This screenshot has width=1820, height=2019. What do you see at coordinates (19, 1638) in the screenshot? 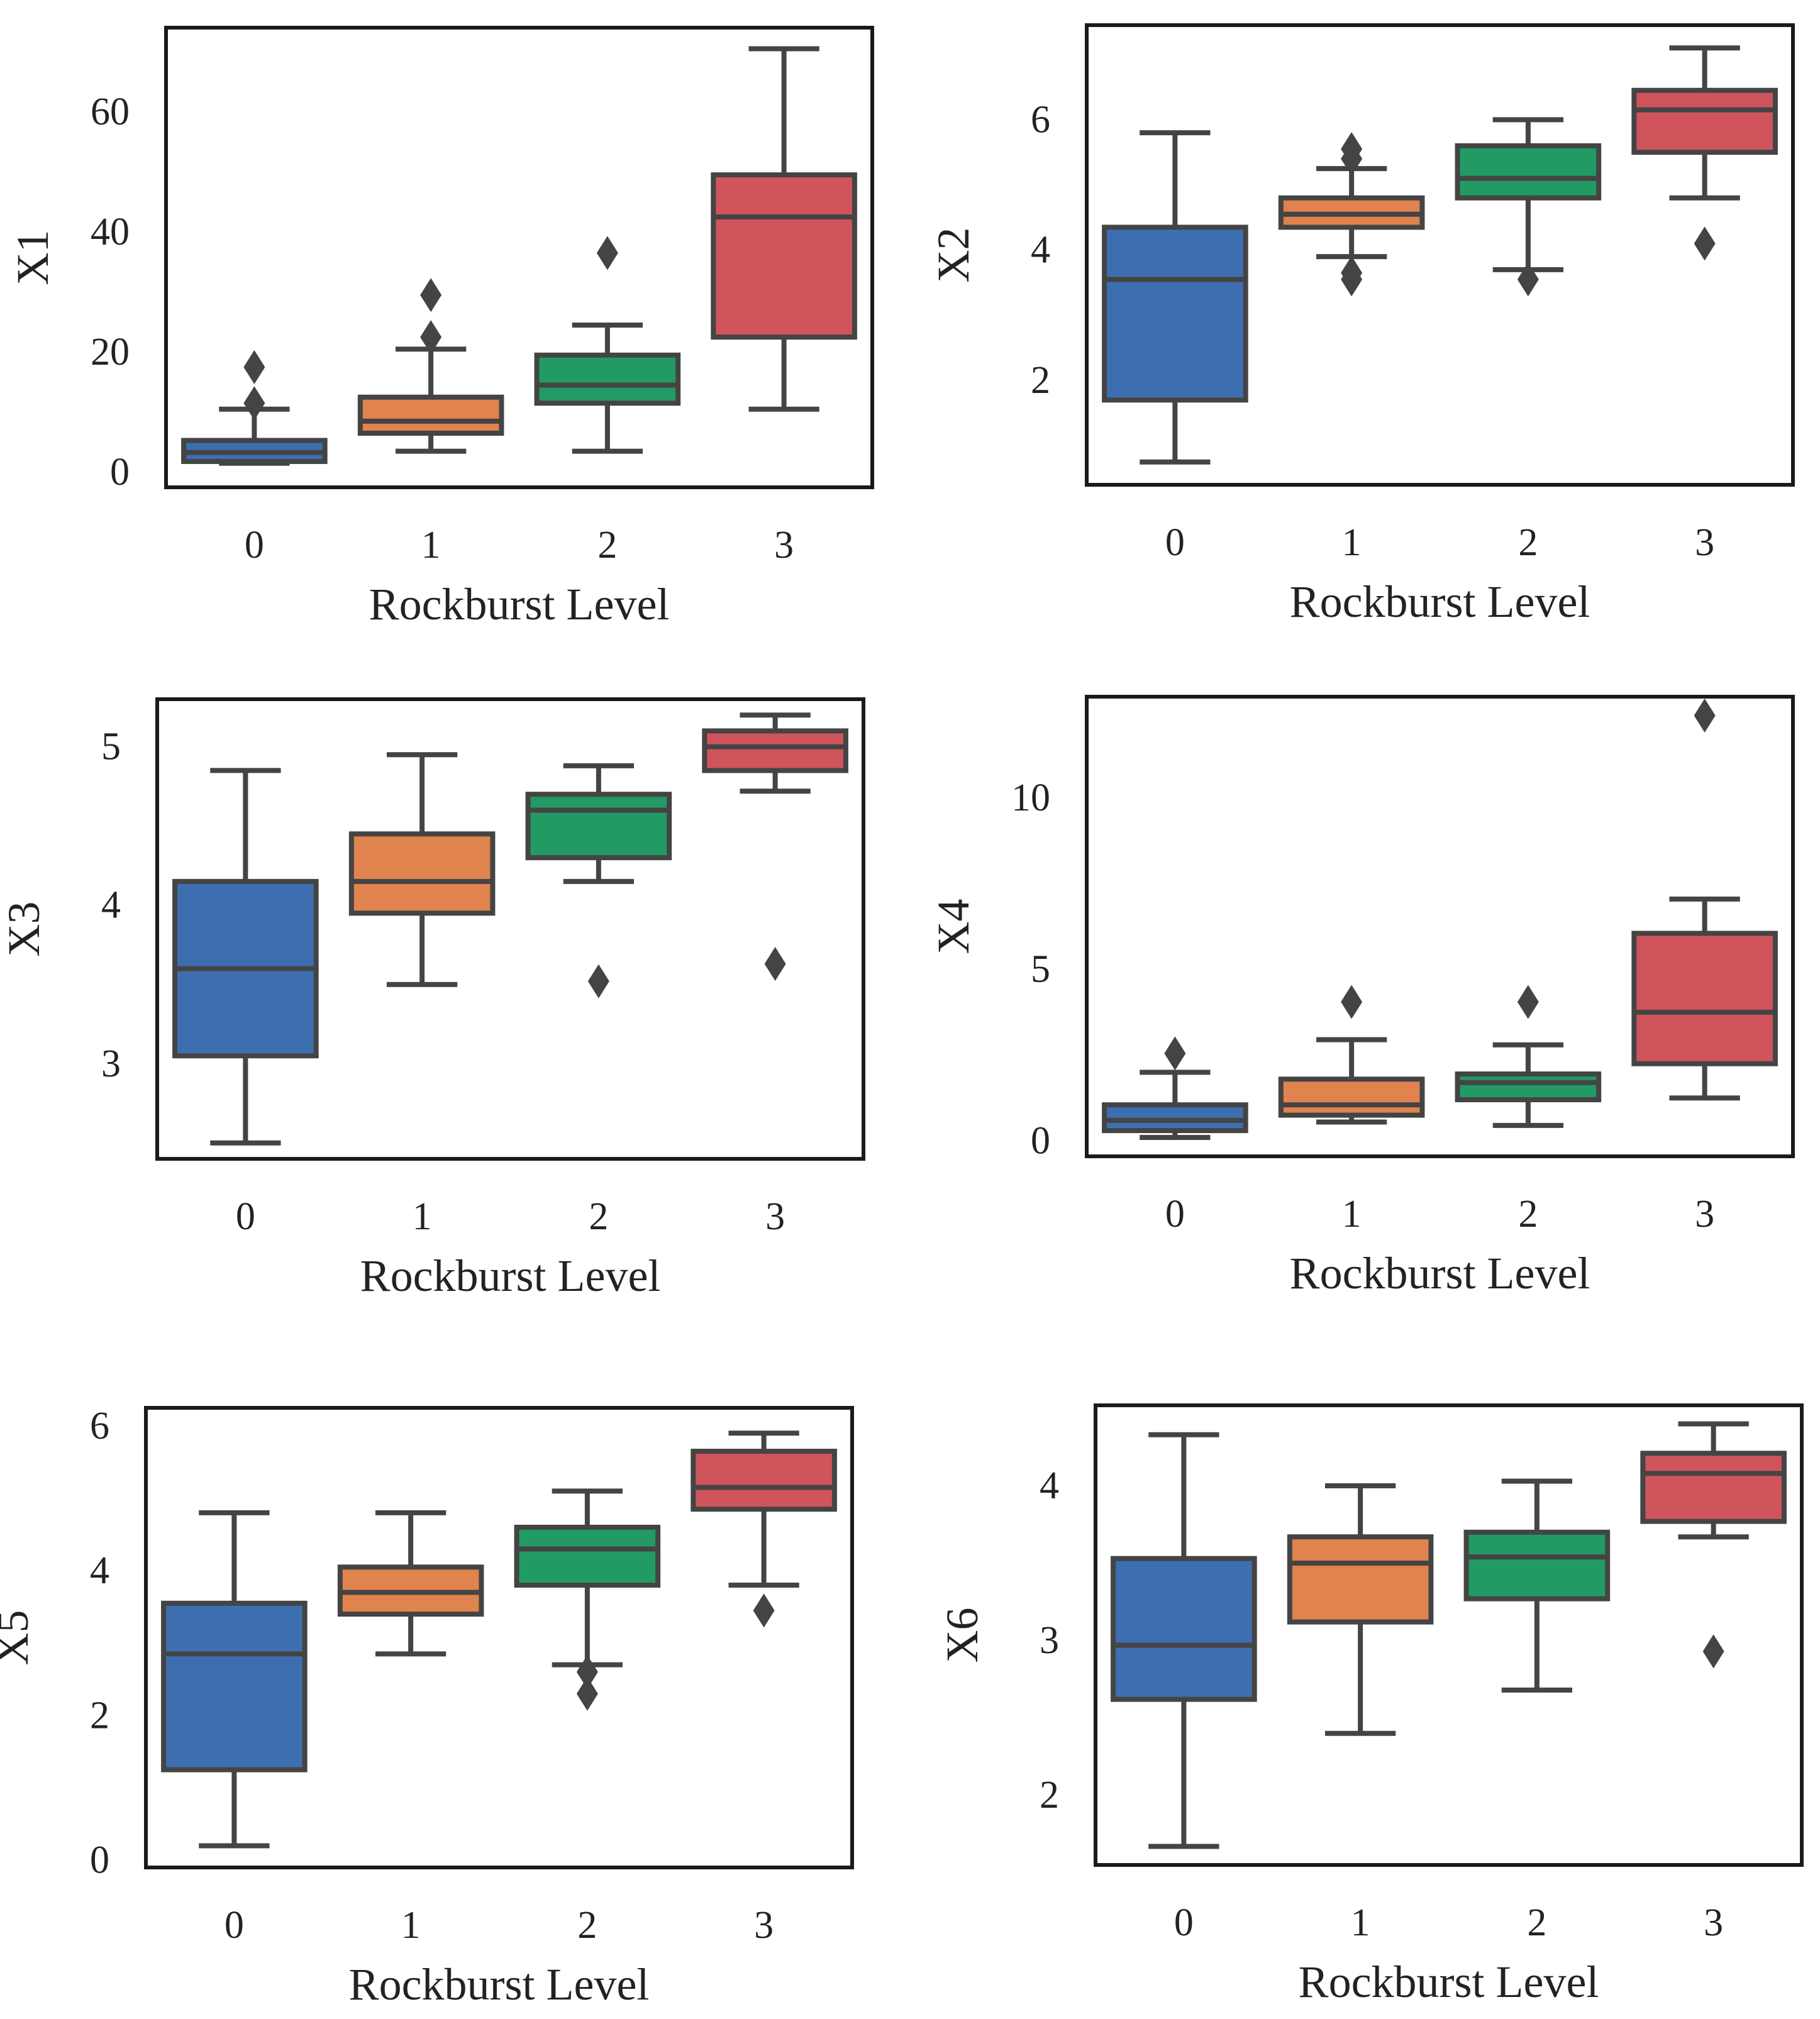
I see `y-axis-label: X5` at bounding box center [19, 1638].